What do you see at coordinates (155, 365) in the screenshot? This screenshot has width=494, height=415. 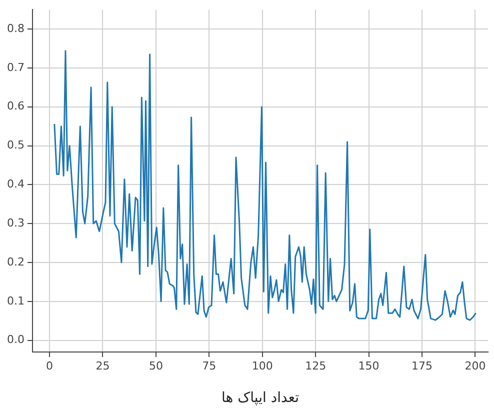 I see `x-tick-label: 50` at bounding box center [155, 365].